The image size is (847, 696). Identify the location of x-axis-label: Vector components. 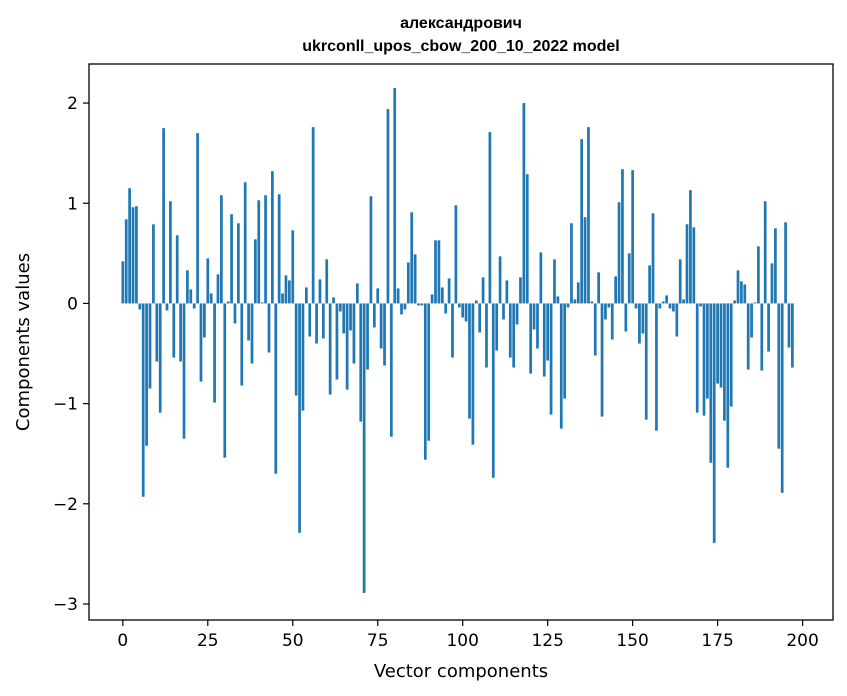
(461, 671).